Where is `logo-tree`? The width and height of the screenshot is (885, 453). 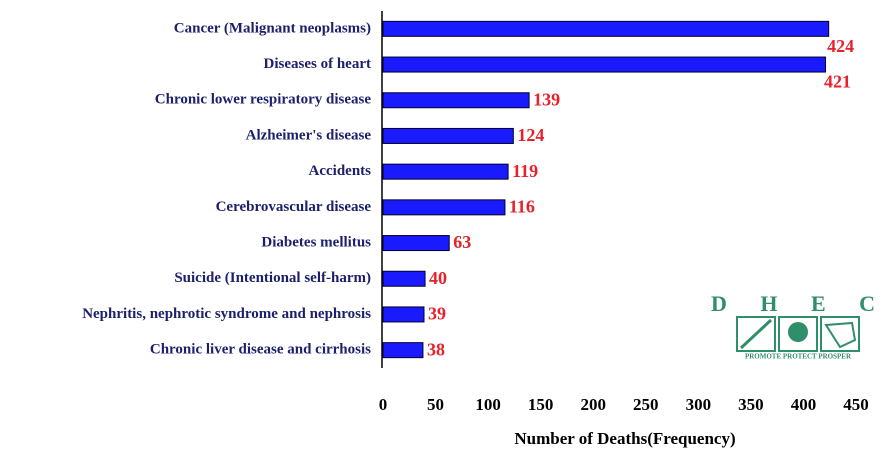
logo-tree is located at coordinates (798, 332).